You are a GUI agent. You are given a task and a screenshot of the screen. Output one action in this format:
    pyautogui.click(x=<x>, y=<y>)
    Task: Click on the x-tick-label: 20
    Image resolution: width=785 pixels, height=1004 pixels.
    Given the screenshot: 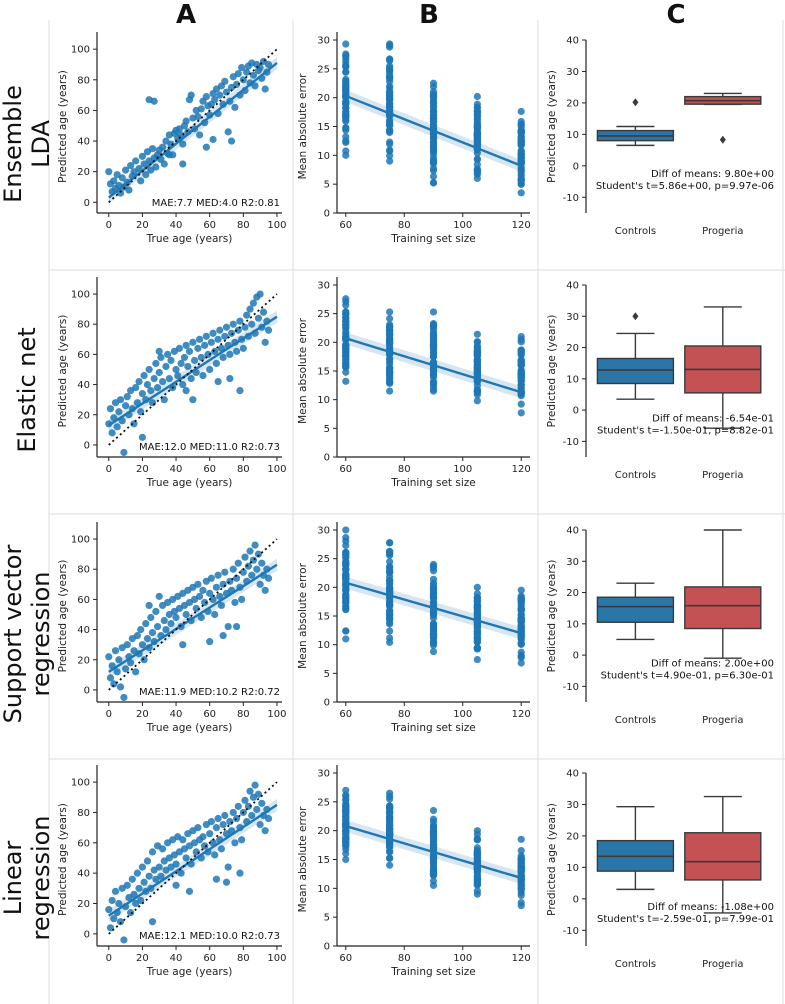 What is the action you would take?
    pyautogui.click(x=142, y=714)
    